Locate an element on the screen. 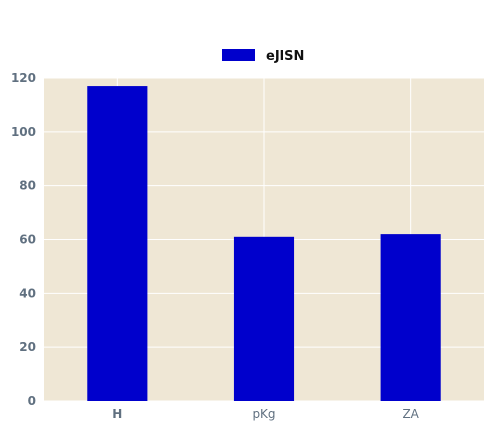 The image size is (496, 434). x-tick-label: H is located at coordinates (117, 414).